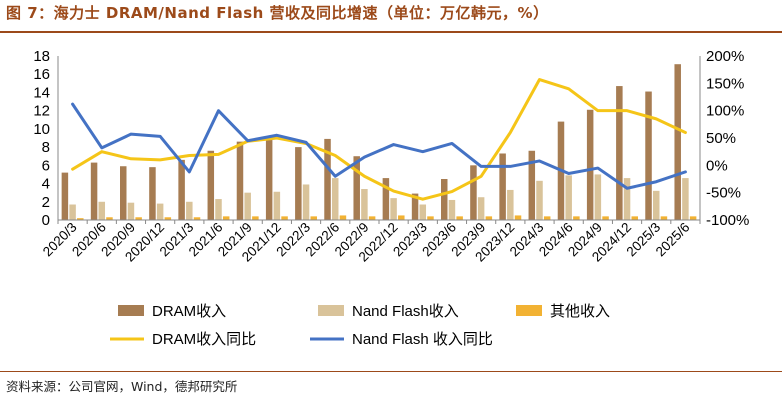 This screenshot has height=408, width=782. What do you see at coordinates (41, 74) in the screenshot?
I see `left-tick-label: 16` at bounding box center [41, 74].